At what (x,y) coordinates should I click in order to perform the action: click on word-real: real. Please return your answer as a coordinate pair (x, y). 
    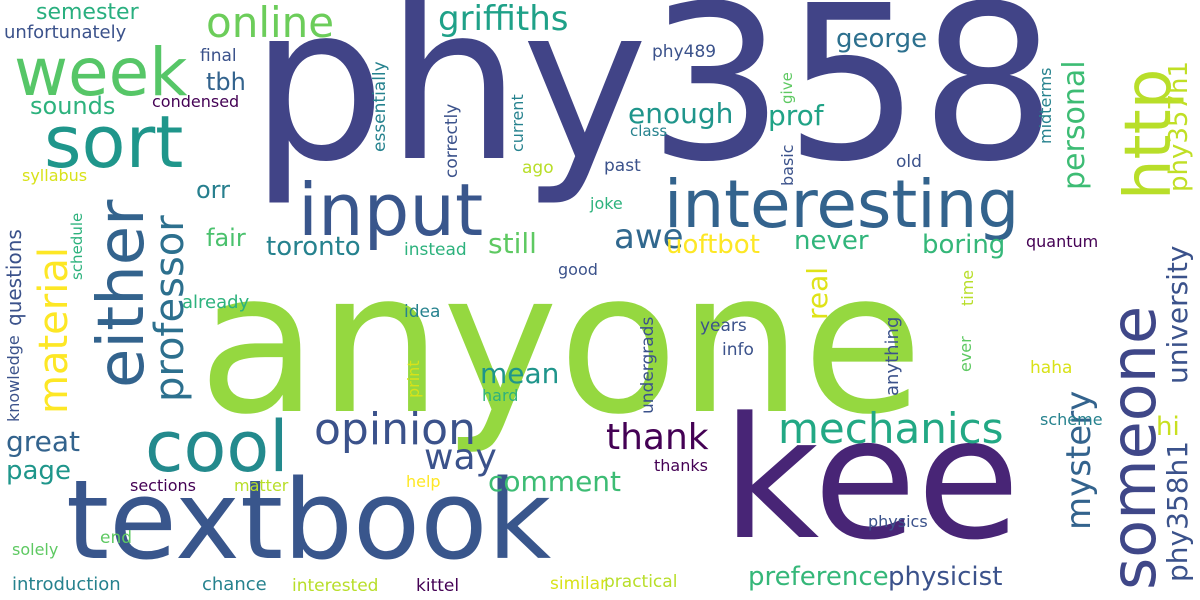
    Looking at the image, I should click on (817, 293).